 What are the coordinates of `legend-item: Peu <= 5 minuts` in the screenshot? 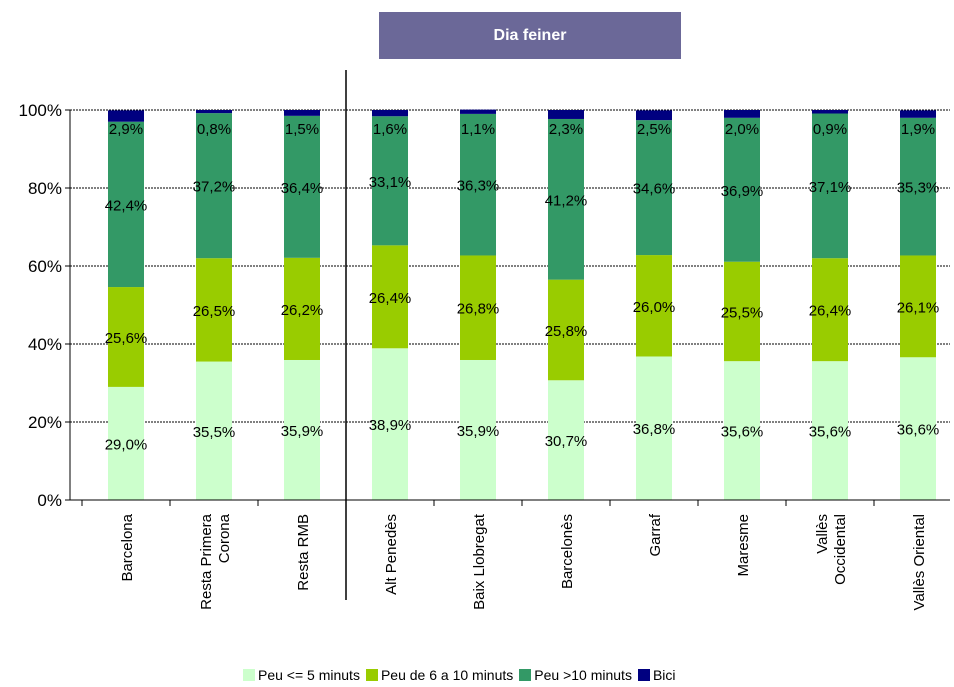 It's located at (301, 675).